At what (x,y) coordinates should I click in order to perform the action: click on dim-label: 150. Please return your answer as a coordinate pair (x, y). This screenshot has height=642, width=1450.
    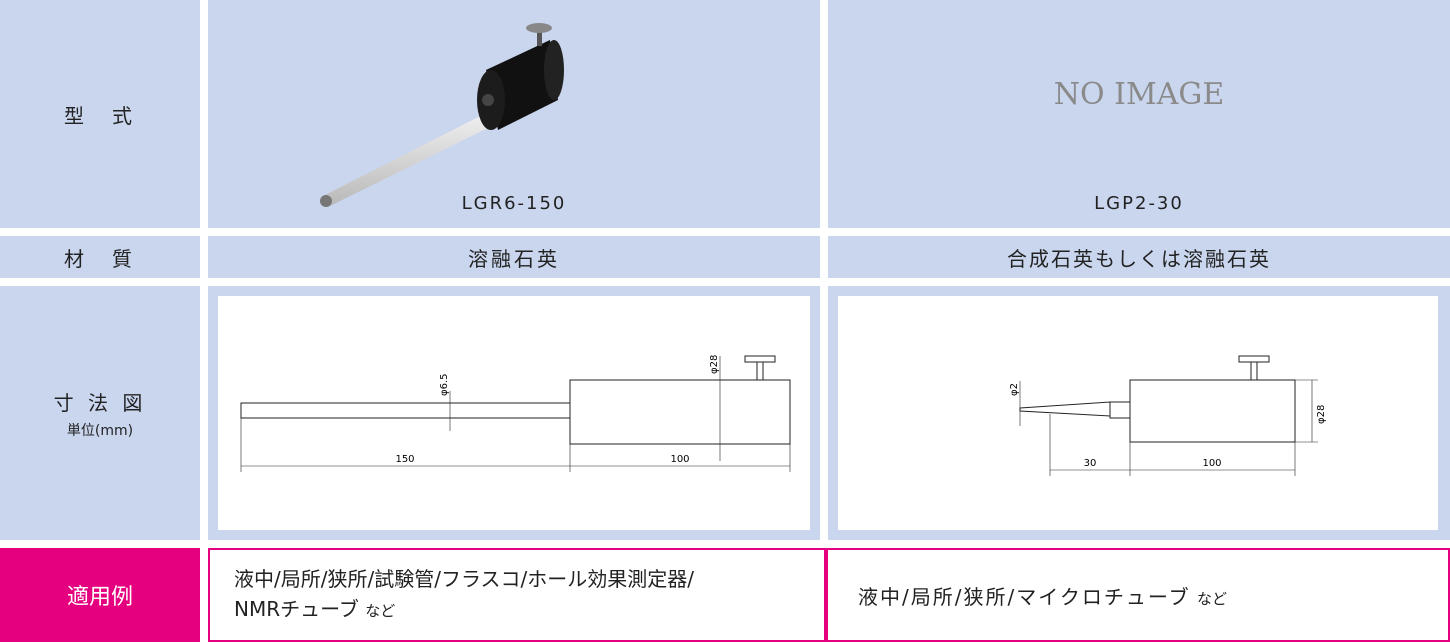
    Looking at the image, I should click on (404, 459).